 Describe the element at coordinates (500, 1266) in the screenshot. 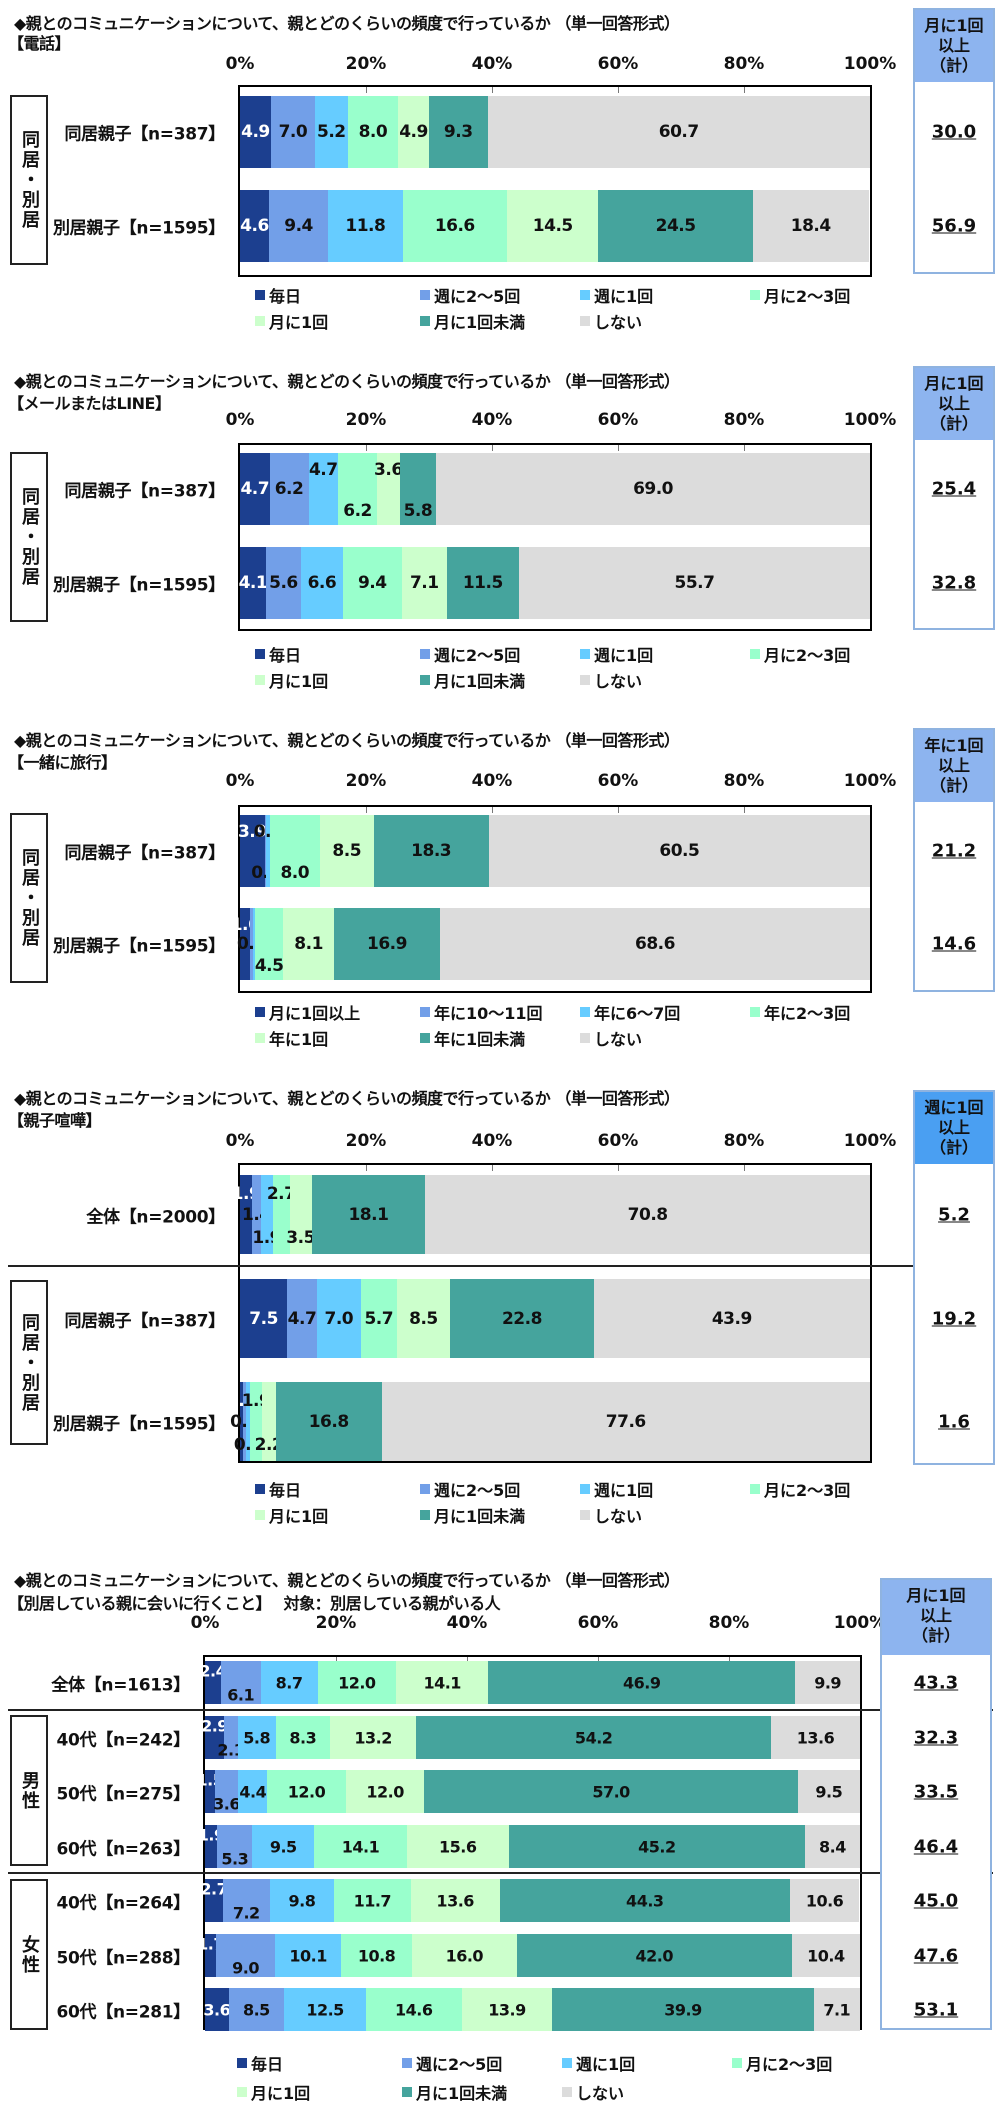

I see `group-divider` at that location.